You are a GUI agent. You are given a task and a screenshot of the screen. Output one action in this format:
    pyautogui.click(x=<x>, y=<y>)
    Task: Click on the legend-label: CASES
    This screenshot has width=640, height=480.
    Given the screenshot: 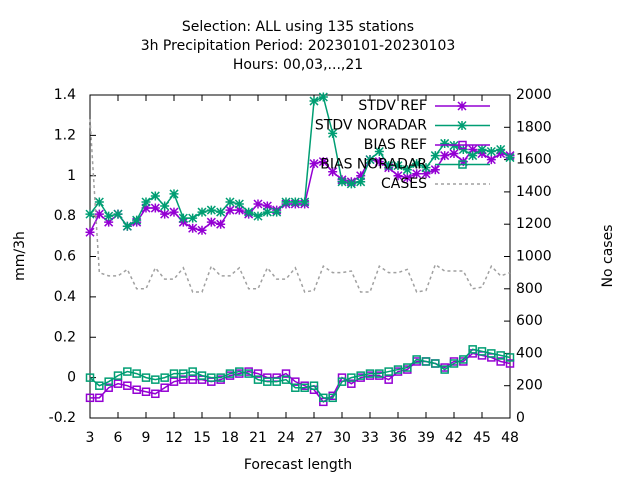 What is the action you would take?
    pyautogui.click(x=404, y=184)
    